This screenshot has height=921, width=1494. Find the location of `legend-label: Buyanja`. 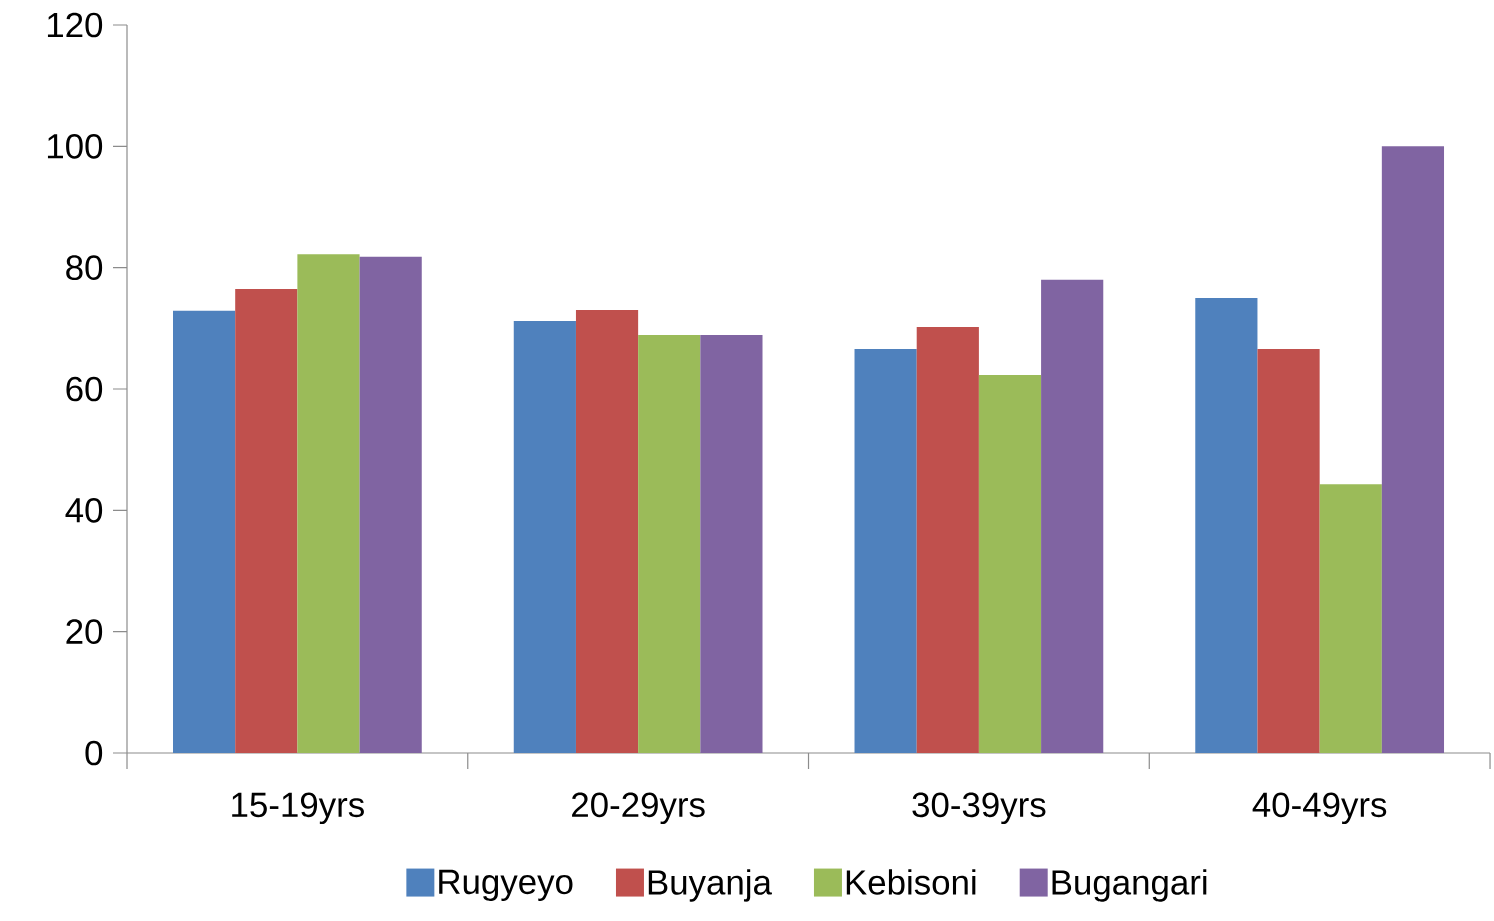

legend-label: Buyanja is located at coordinates (710, 885).